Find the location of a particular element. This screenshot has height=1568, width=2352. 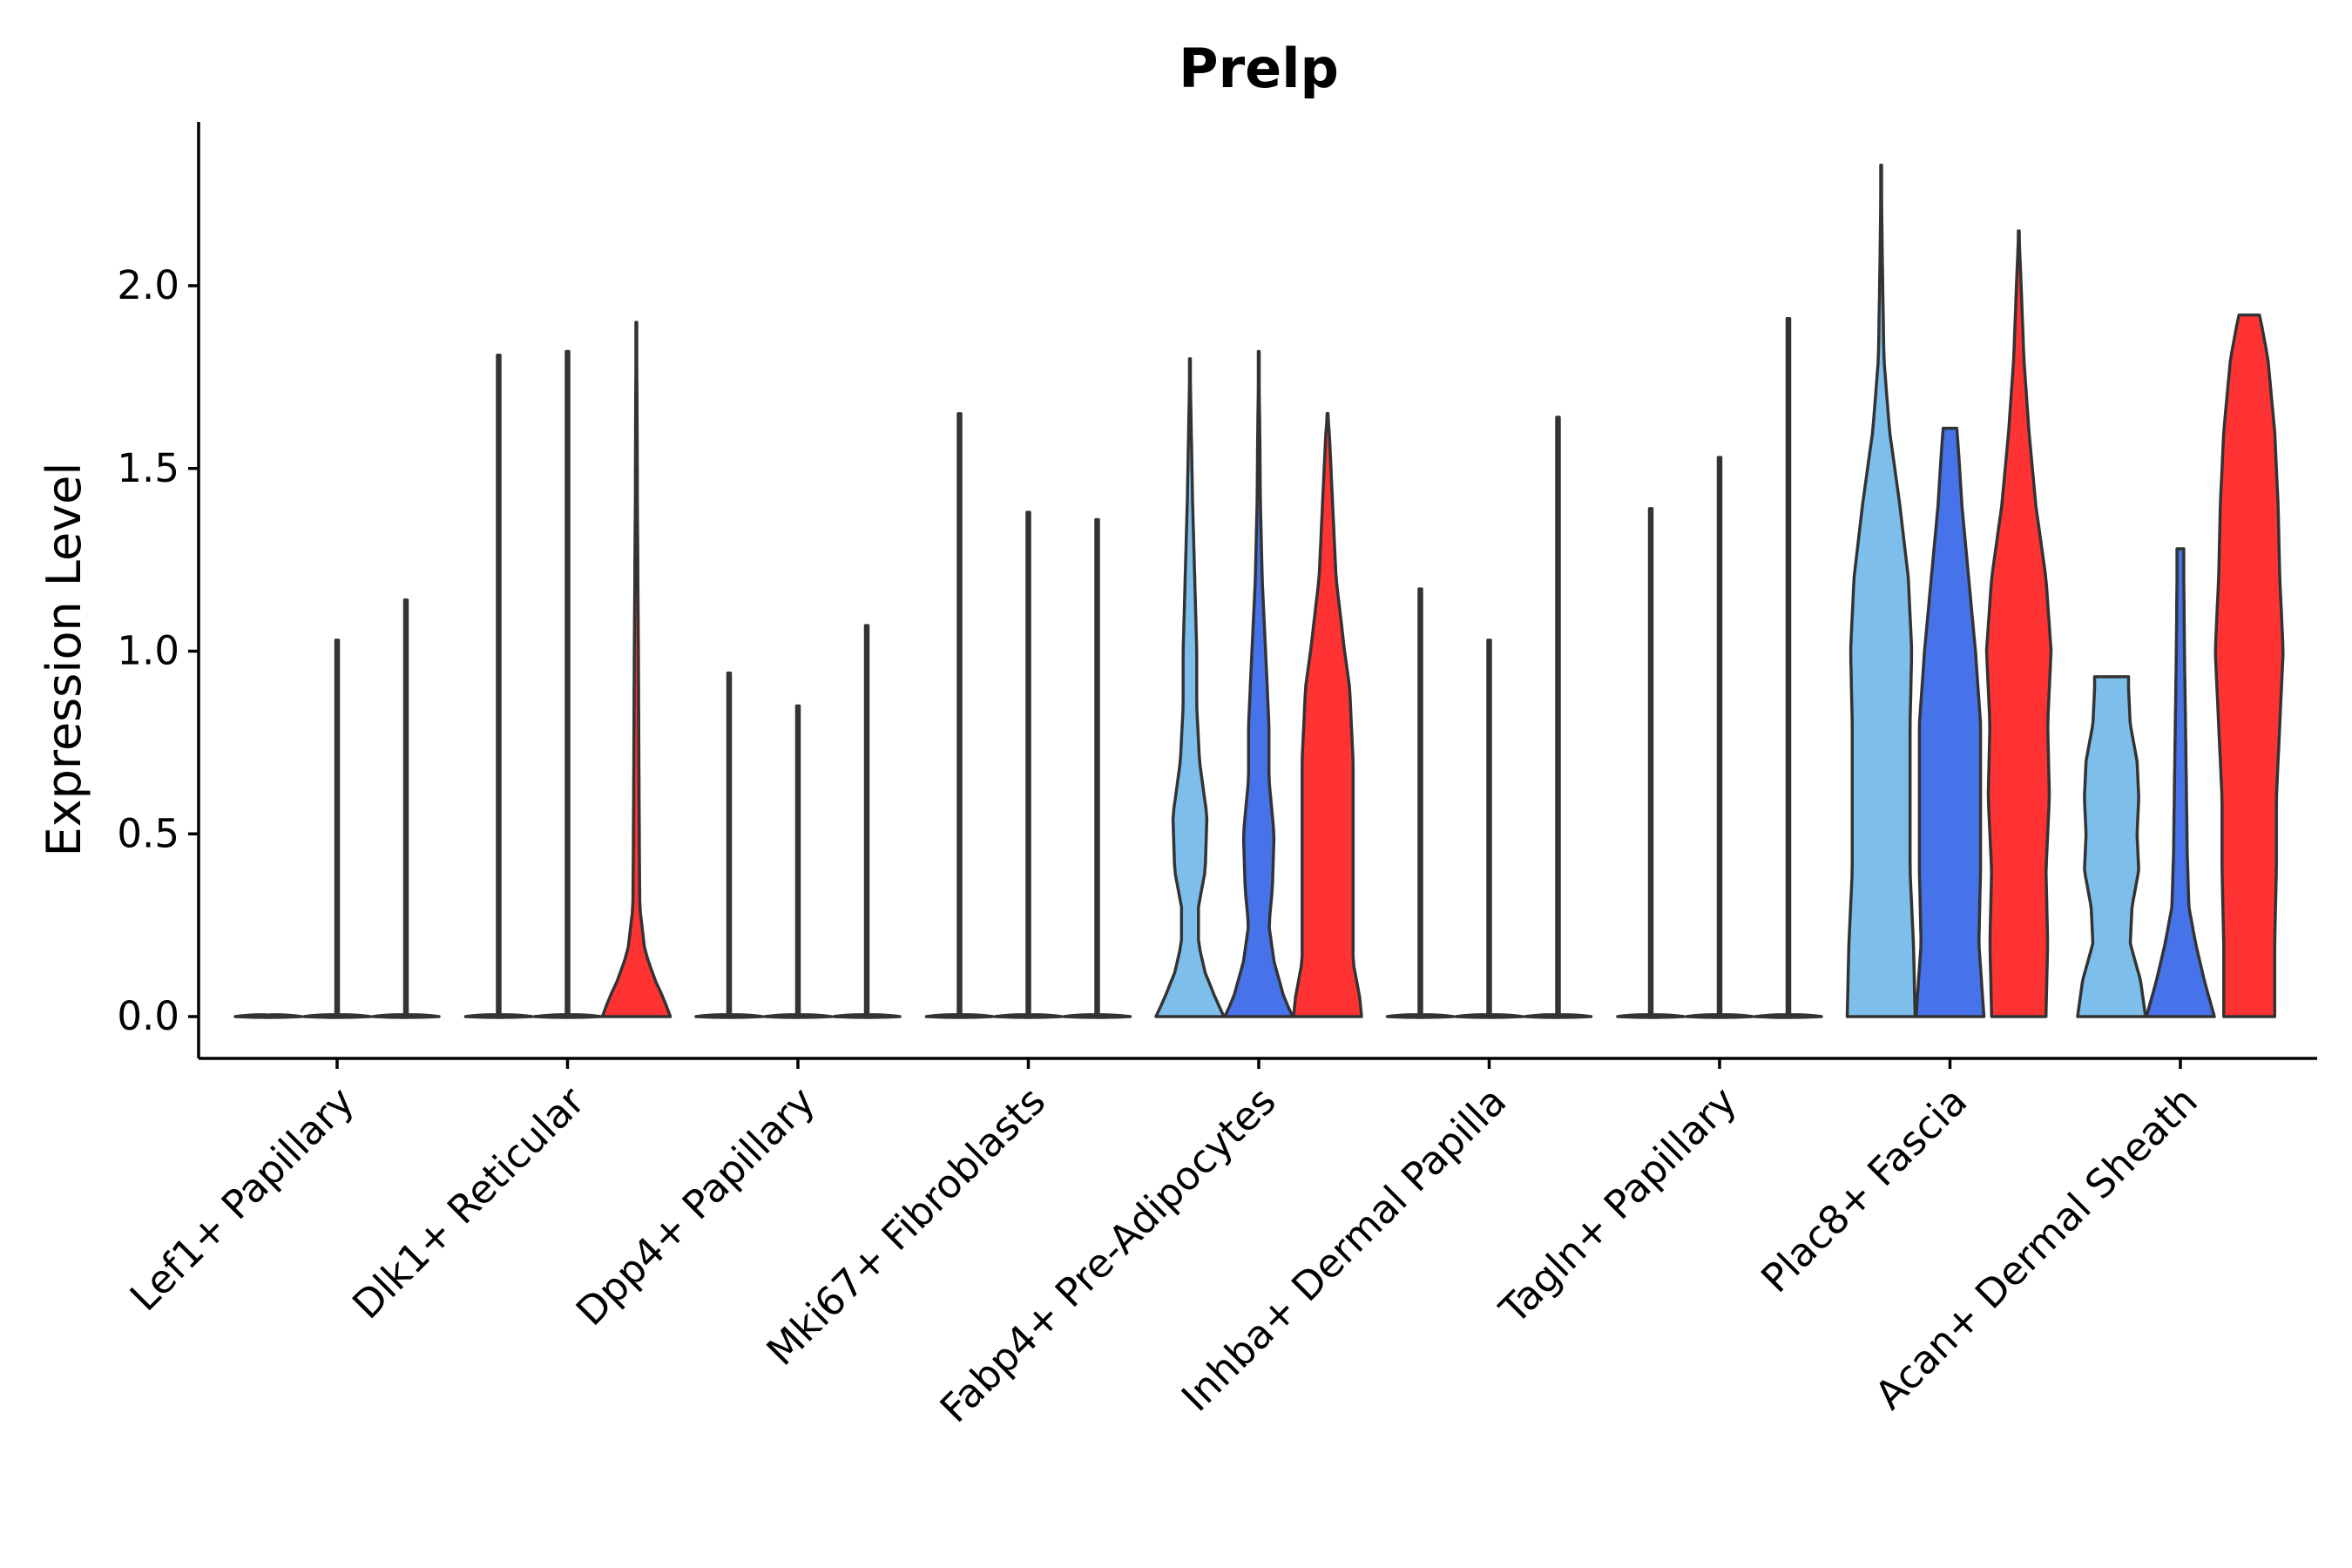

x-tick-label: Plac8+ Fascia is located at coordinates (1864, 1189).